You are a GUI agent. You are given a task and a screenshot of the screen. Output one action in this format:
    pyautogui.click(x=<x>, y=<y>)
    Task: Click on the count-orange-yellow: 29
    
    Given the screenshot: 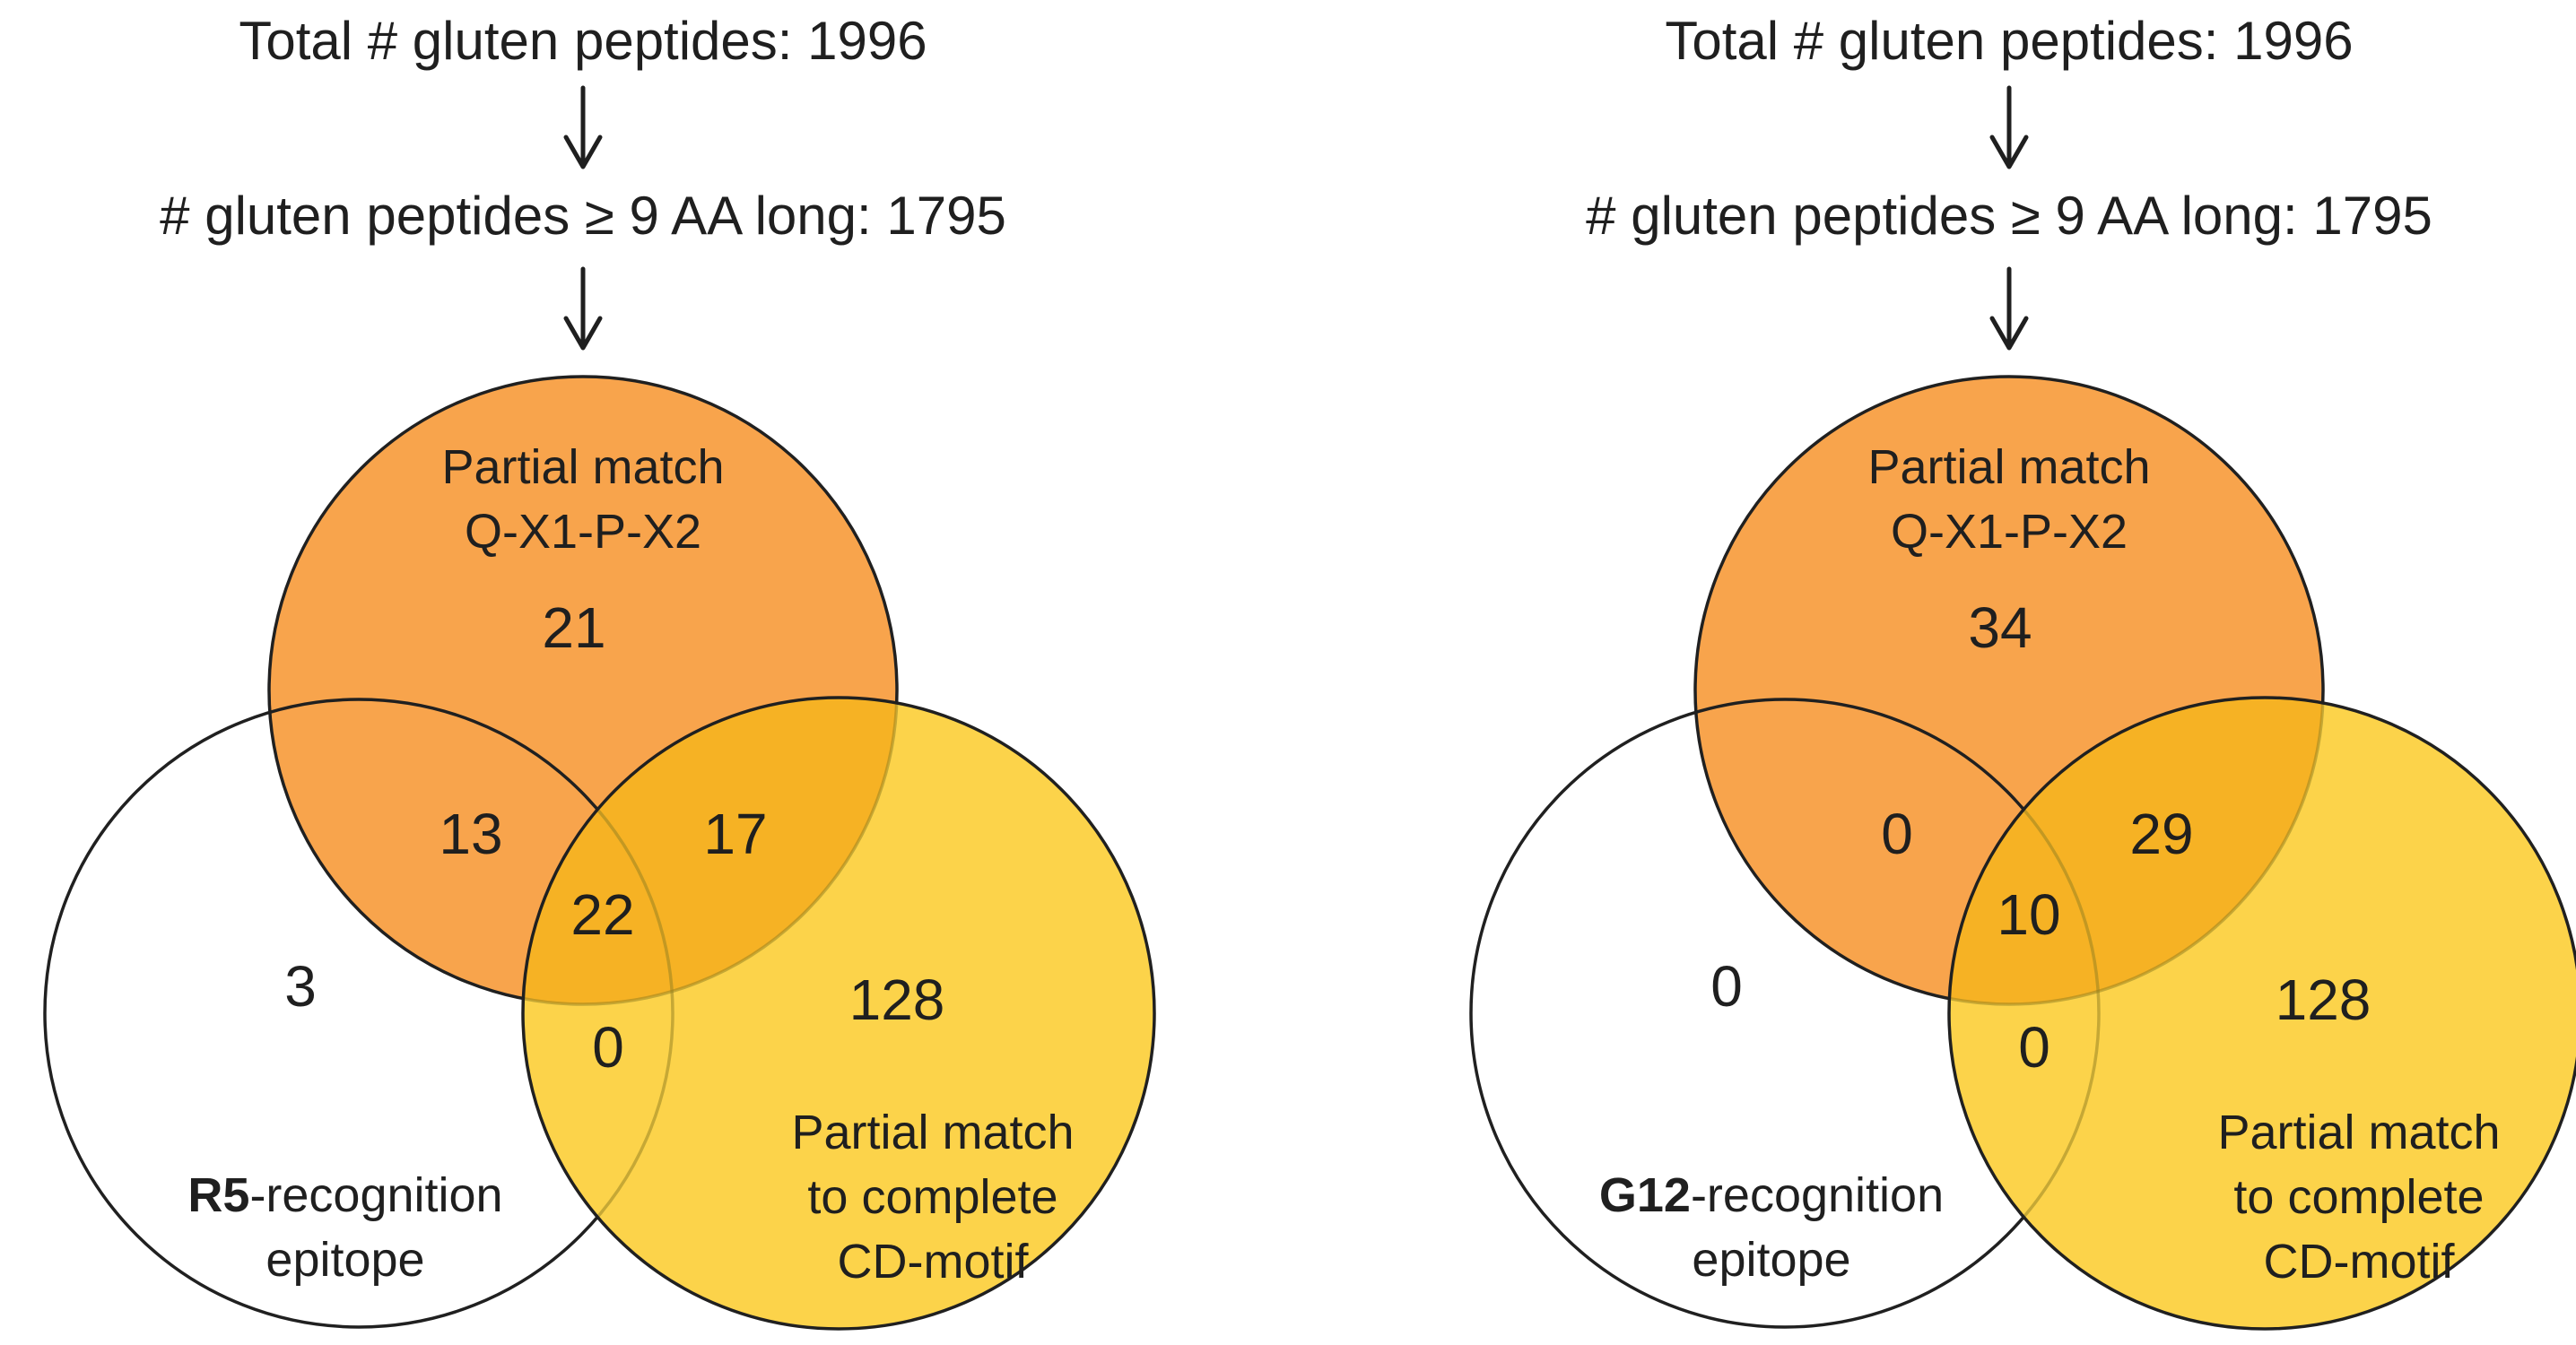 What is the action you would take?
    pyautogui.click(x=2161, y=834)
    